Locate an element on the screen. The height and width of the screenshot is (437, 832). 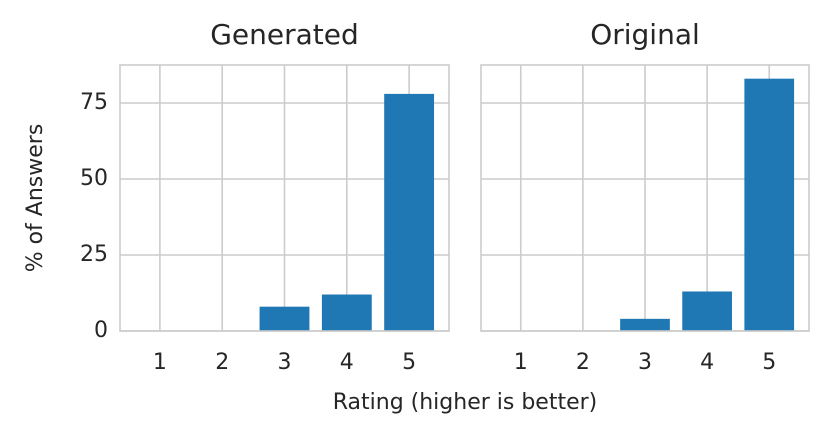
y-tick-label: 25 is located at coordinates (94, 254).